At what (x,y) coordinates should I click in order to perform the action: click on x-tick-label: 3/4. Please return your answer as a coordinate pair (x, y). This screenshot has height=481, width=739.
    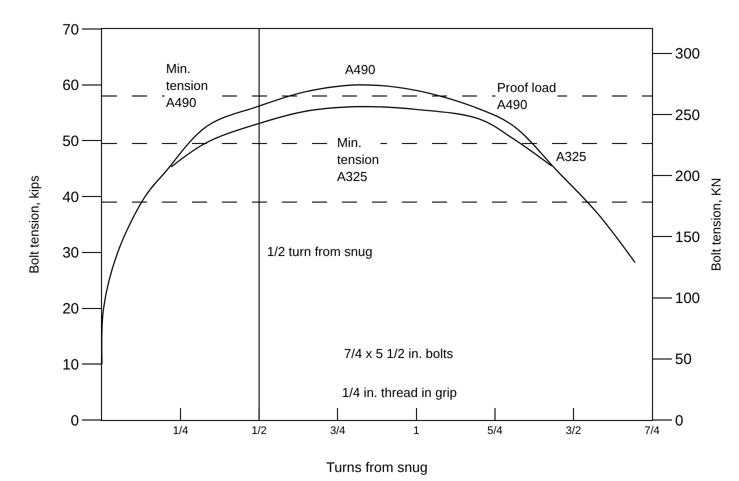
    Looking at the image, I should click on (338, 431).